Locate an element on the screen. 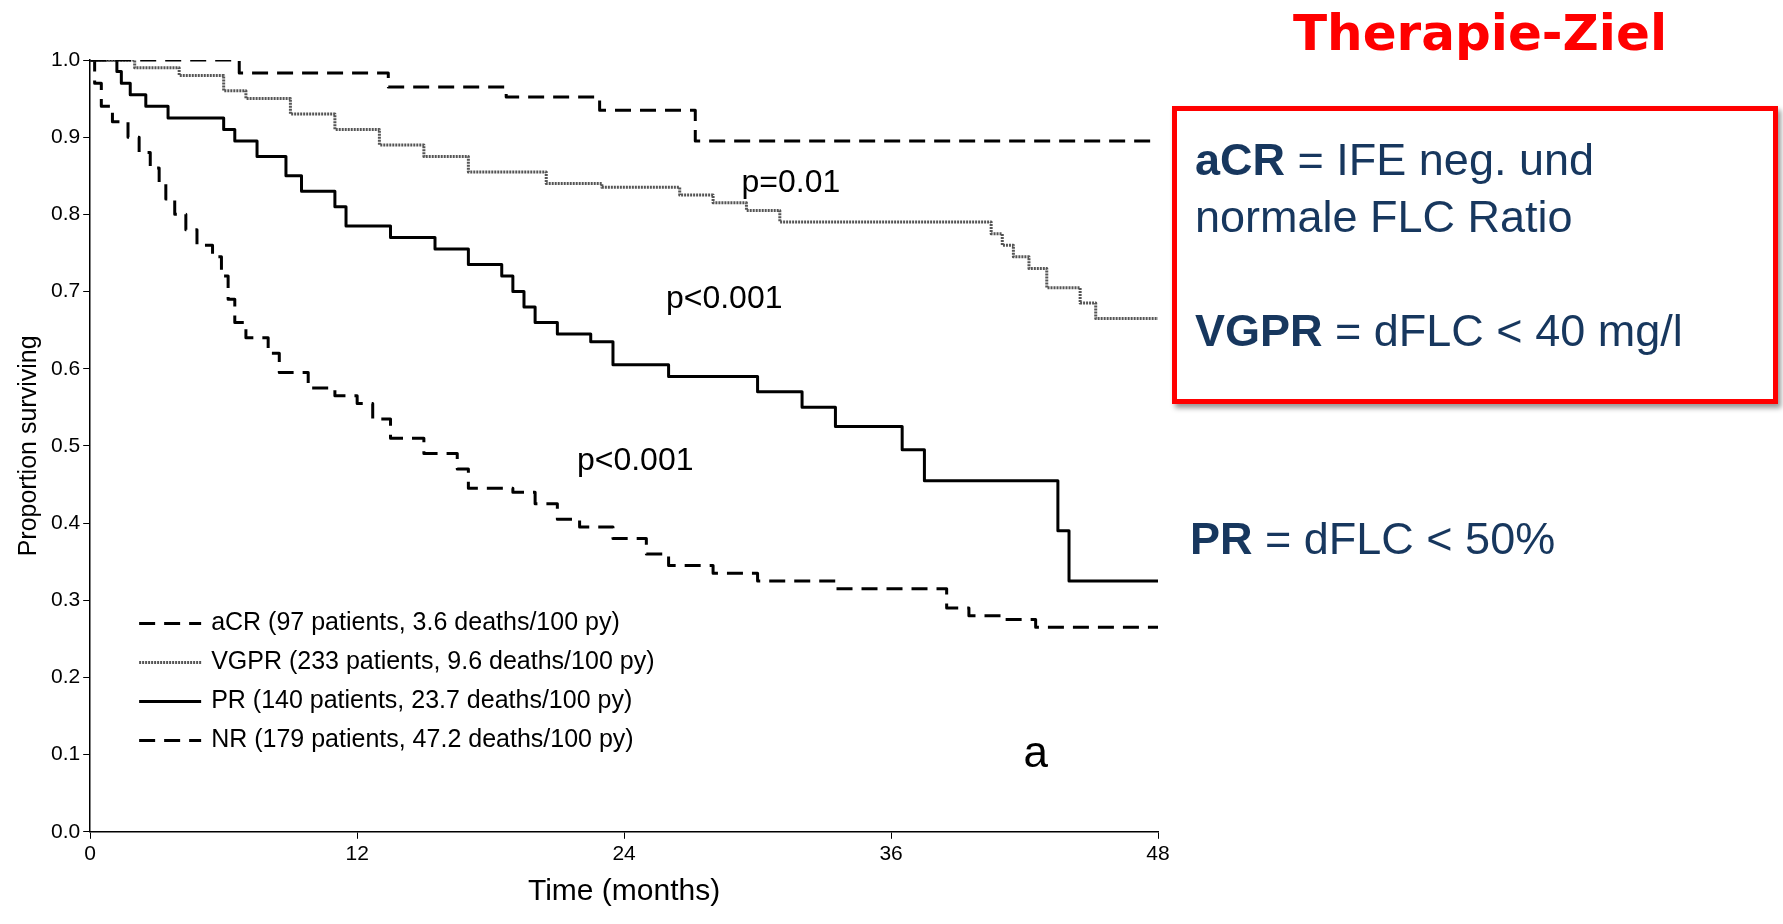 The height and width of the screenshot is (924, 1783). y-axis-title: Proportion surviving is located at coordinates (26, 446).